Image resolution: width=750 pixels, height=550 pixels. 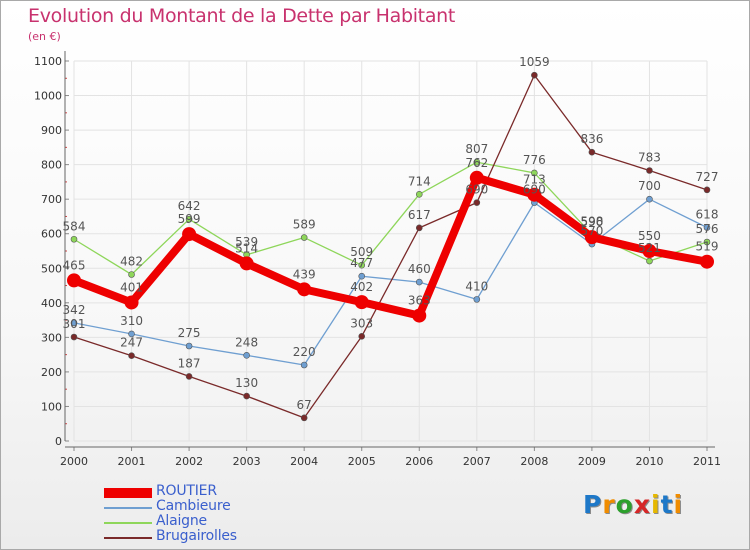 What do you see at coordinates (707, 247) in the screenshot?
I see `data-label-routier: 519` at bounding box center [707, 247].